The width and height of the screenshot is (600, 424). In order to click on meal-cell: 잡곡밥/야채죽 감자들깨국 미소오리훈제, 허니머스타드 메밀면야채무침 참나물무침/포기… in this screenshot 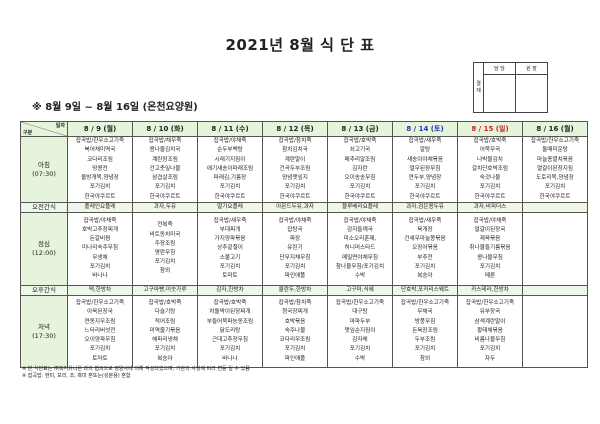, I will do `click(360, 249)`.